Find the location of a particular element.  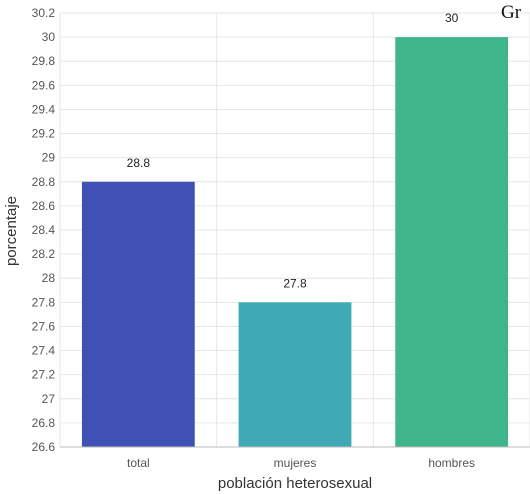

y-tick-label: 29.4 is located at coordinates (44, 109).